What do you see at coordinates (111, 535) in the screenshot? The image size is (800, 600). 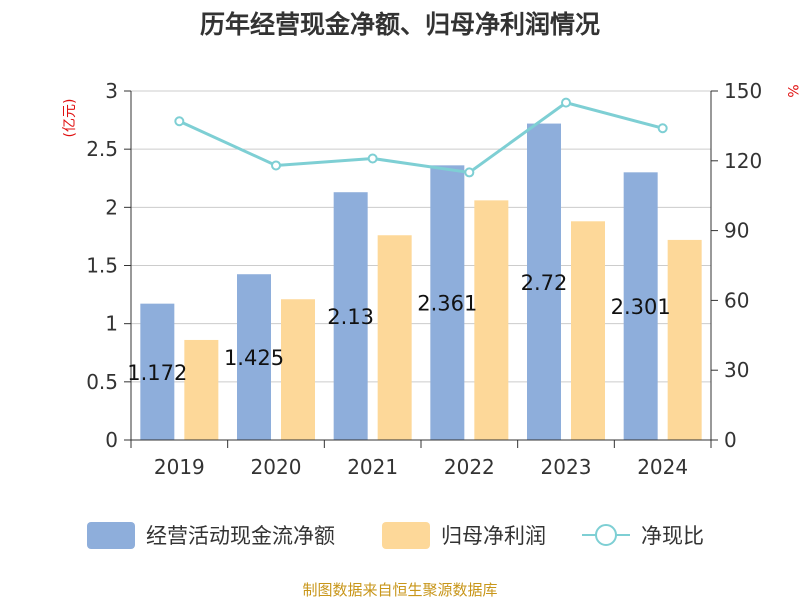 I see `legend-swatch-operating-cash-flow` at bounding box center [111, 535].